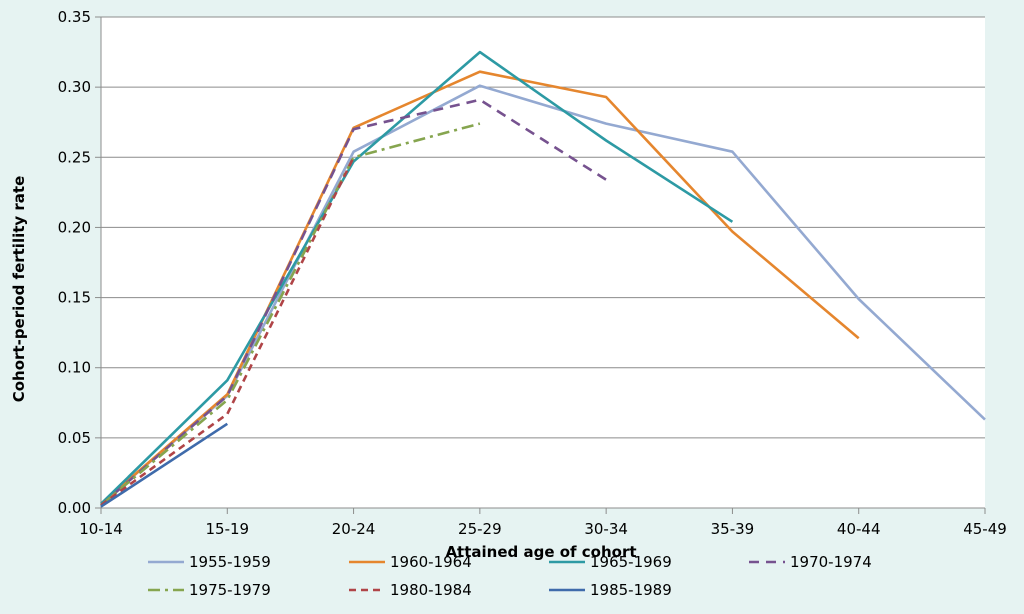 This screenshot has height=614, width=1024. Describe the element at coordinates (19, 289) in the screenshot. I see `y-axis-title: Cohort-period fertility rate` at that location.